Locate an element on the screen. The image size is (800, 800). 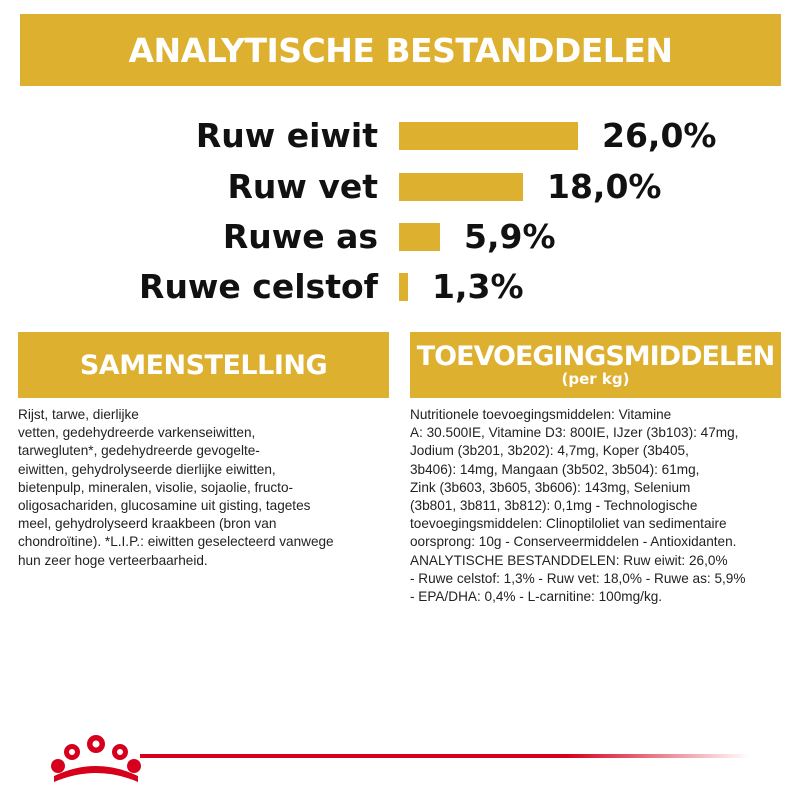
footer-brand-line is located at coordinates (445, 756).